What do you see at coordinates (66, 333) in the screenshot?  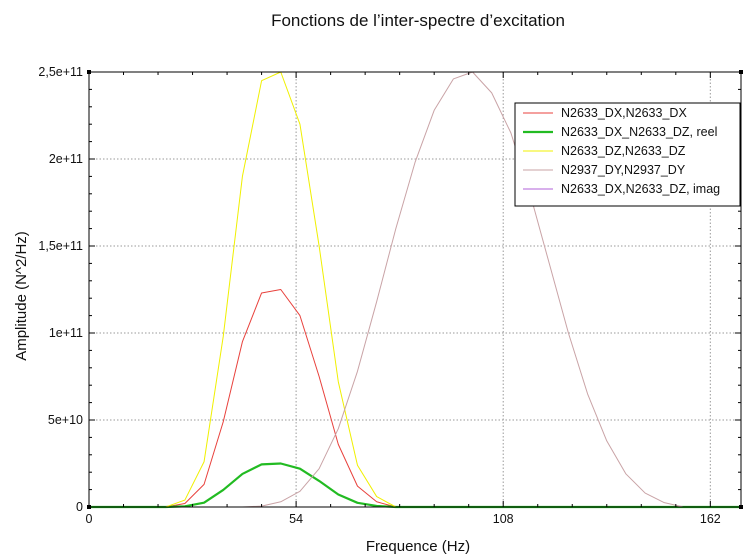 I see `y-tick-label: 1e+11` at bounding box center [66, 333].